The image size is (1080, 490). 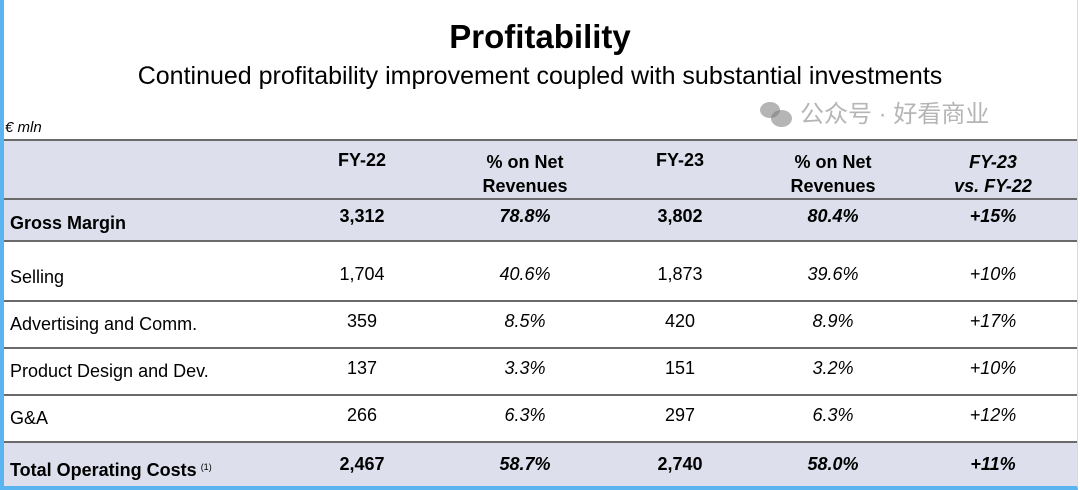 What do you see at coordinates (525, 368) in the screenshot?
I see `value-pct22: 3.3%` at bounding box center [525, 368].